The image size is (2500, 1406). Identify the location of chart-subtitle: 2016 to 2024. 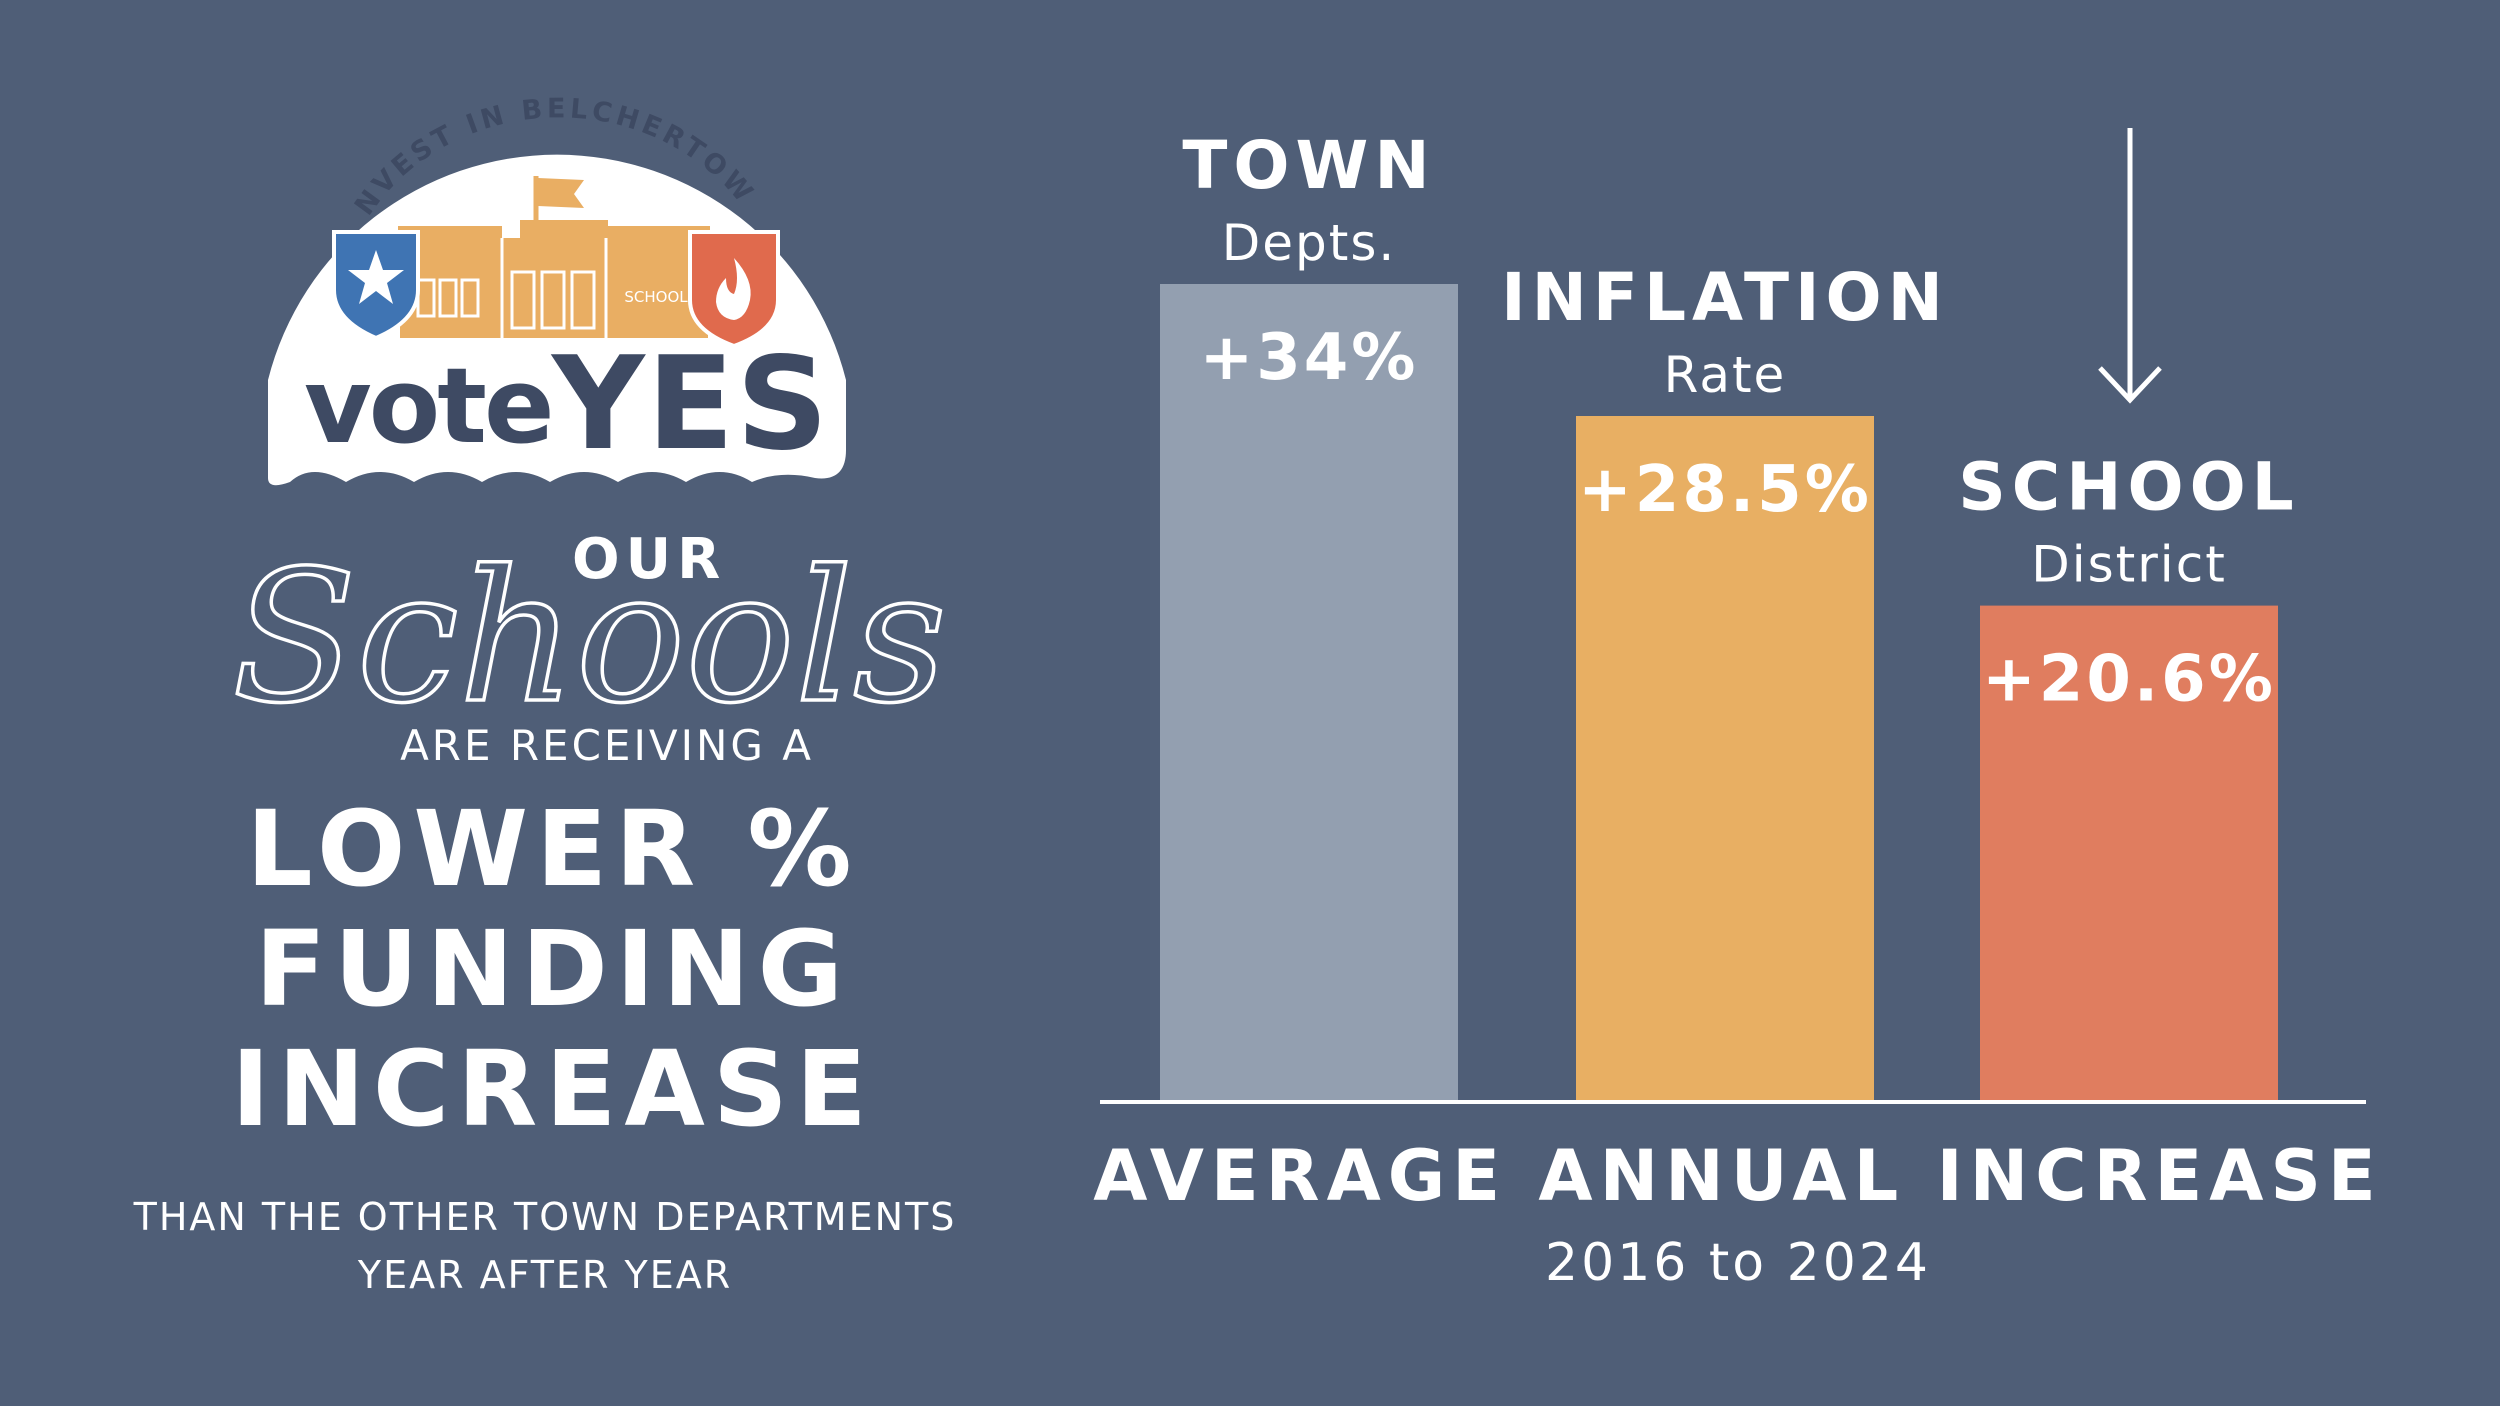
(1738, 1263).